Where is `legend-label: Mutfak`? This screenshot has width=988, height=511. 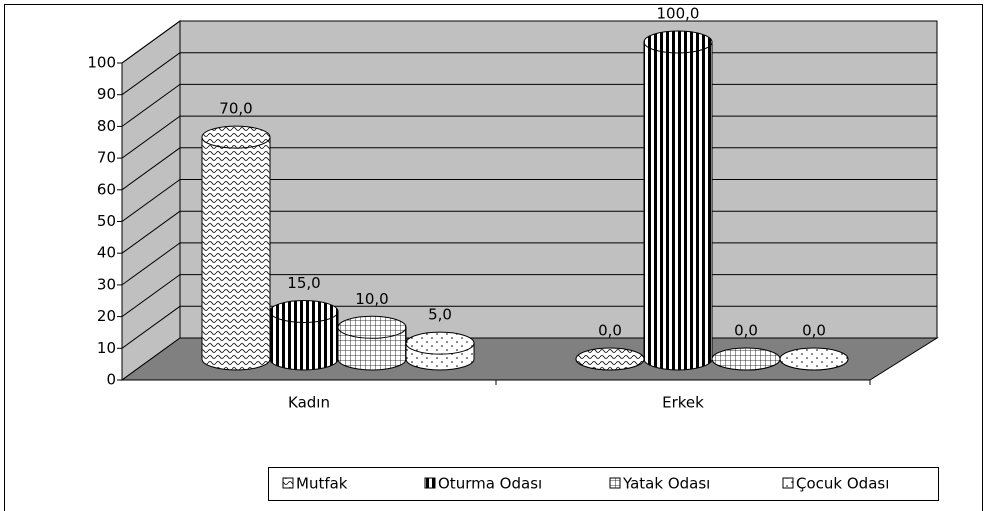 legend-label: Mutfak is located at coordinates (322, 484).